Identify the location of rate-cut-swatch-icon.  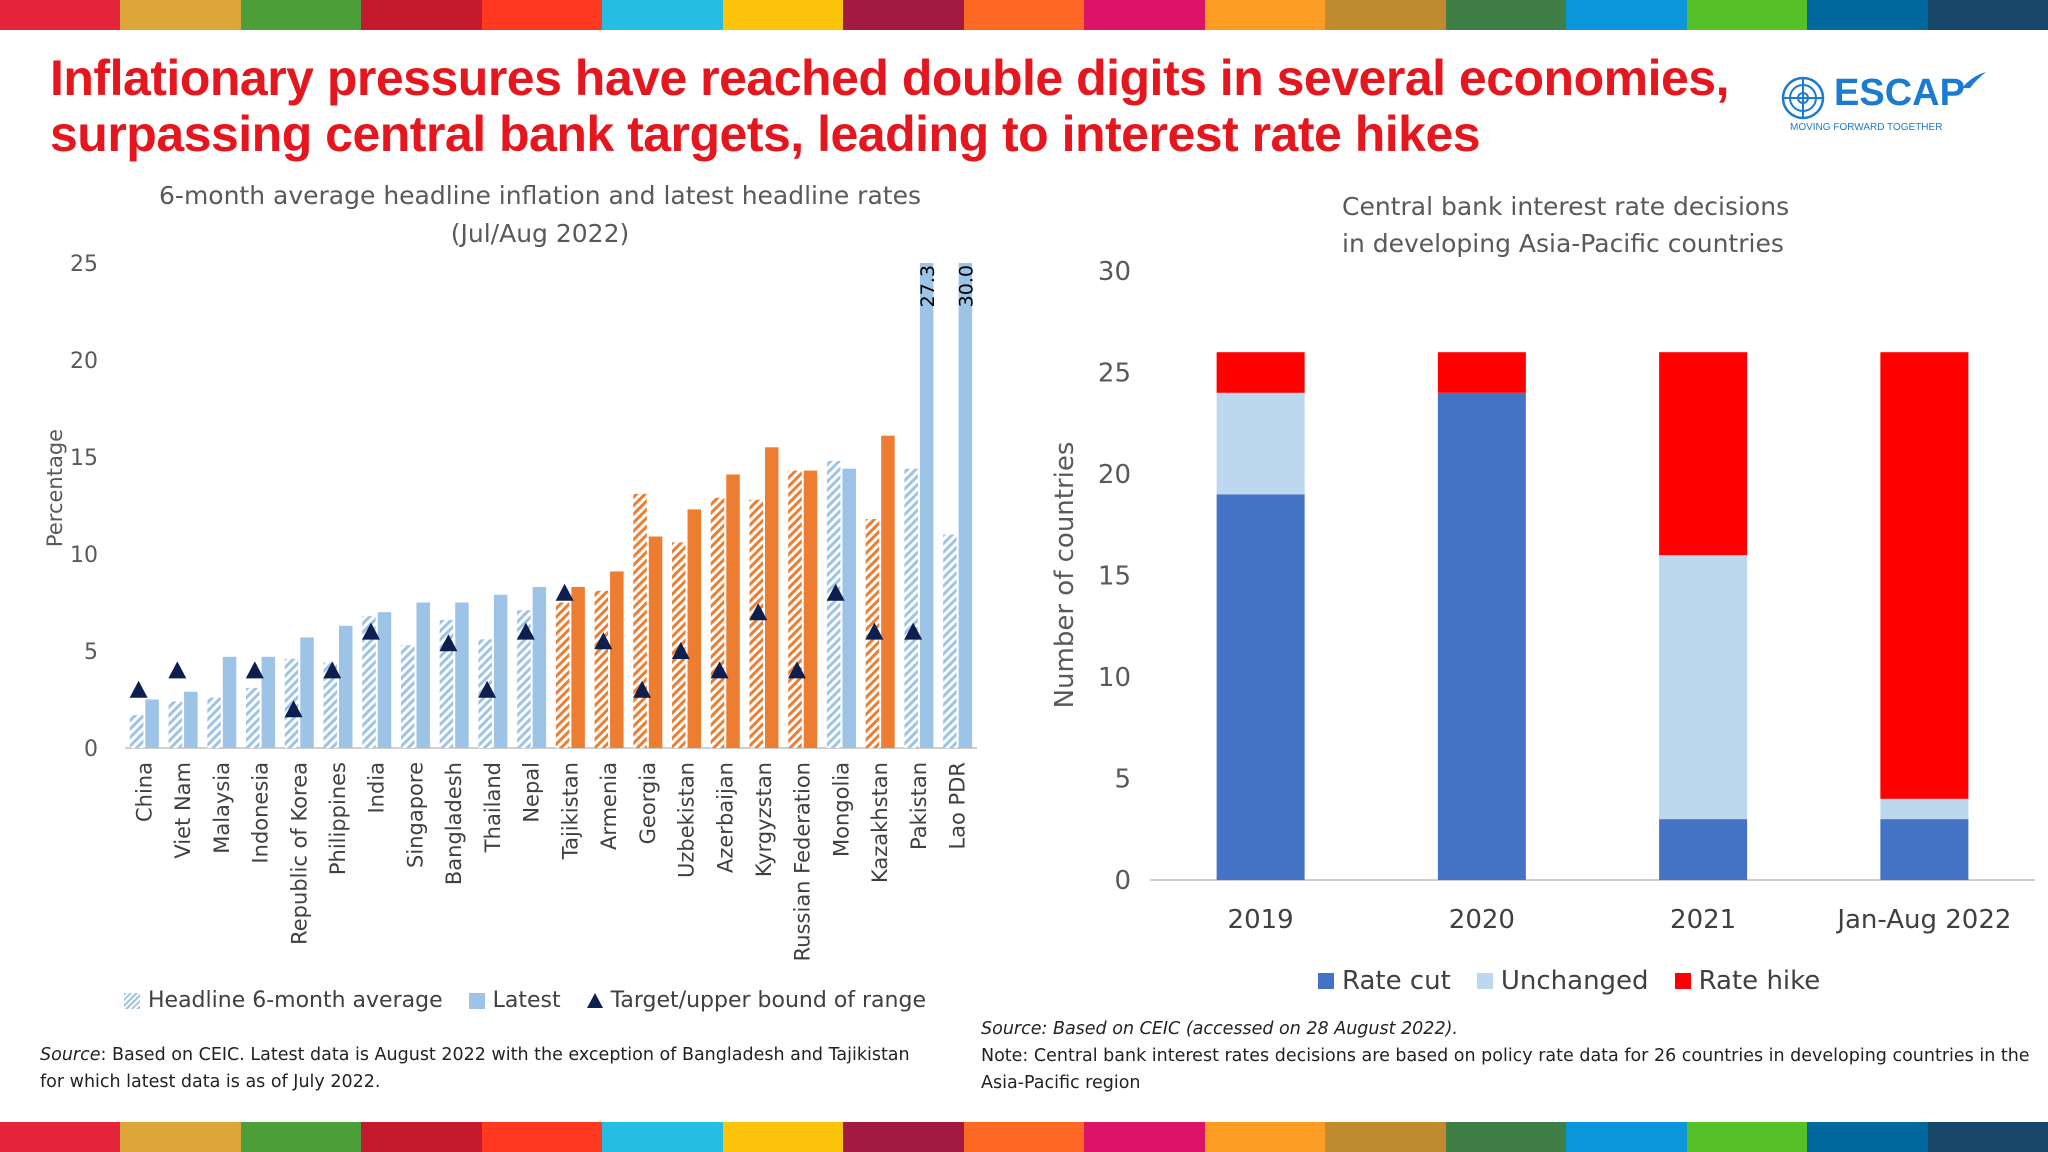
(1326, 981).